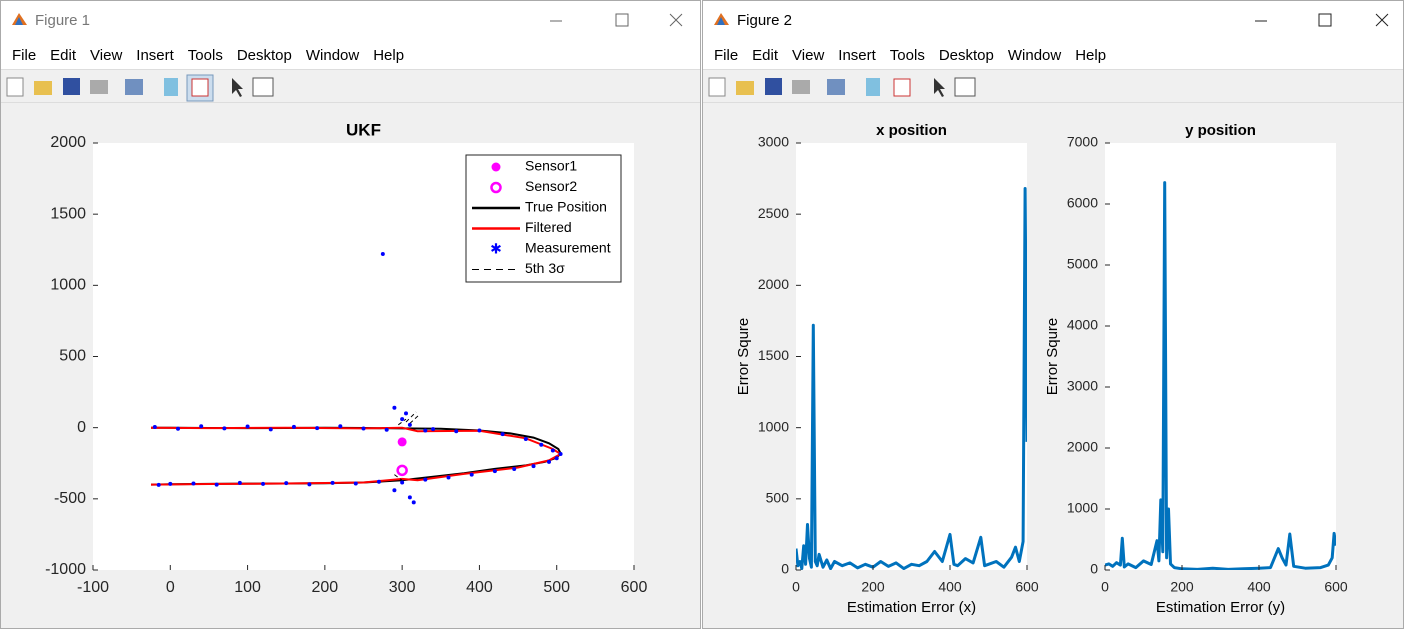 This screenshot has width=1404, height=629. I want to click on window-title: Figure 2, so click(765, 20).